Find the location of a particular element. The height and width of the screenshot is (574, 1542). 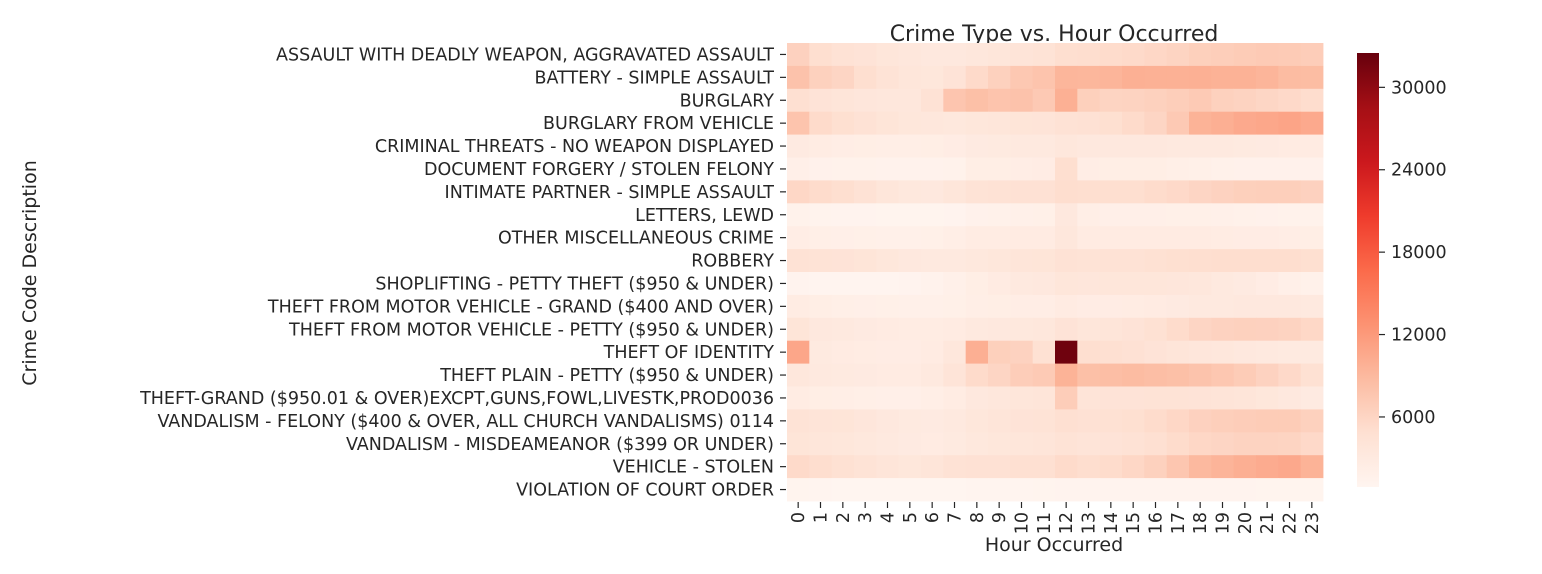

x-tick-label: 1 is located at coordinates (822, 517).